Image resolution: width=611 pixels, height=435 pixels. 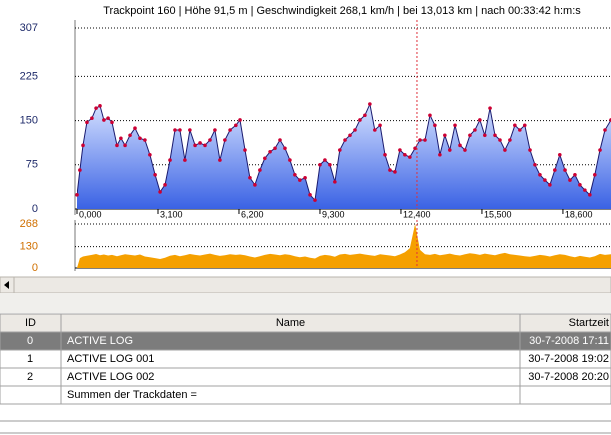 I want to click on x-tick-label: 12,400, so click(x=417, y=214).